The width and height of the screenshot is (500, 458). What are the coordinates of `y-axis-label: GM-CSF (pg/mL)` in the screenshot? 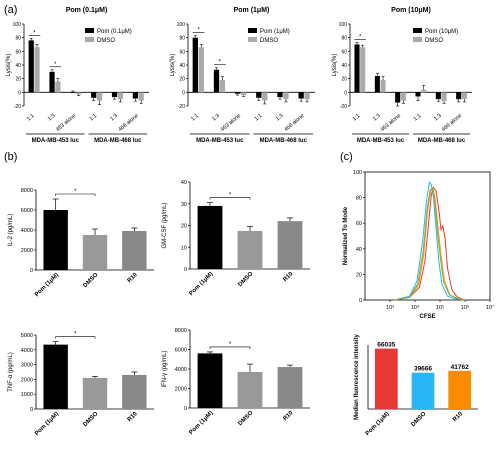 It's located at (165, 225).